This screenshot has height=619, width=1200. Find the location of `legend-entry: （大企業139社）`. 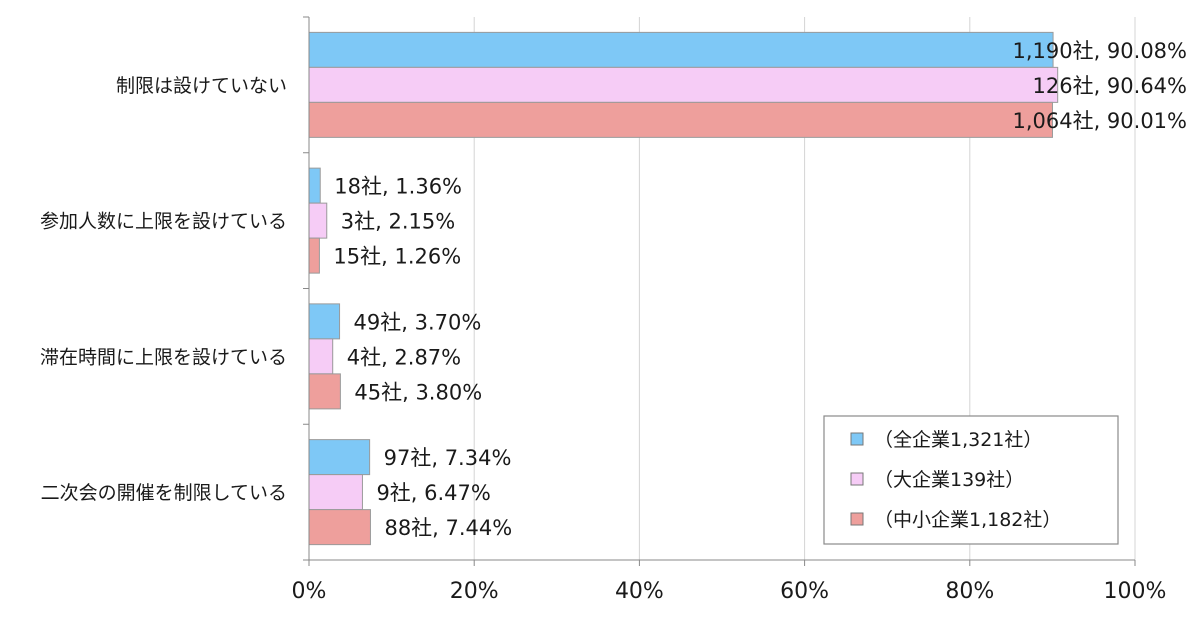

legend-entry: （大企業139社） is located at coordinates (949, 480).